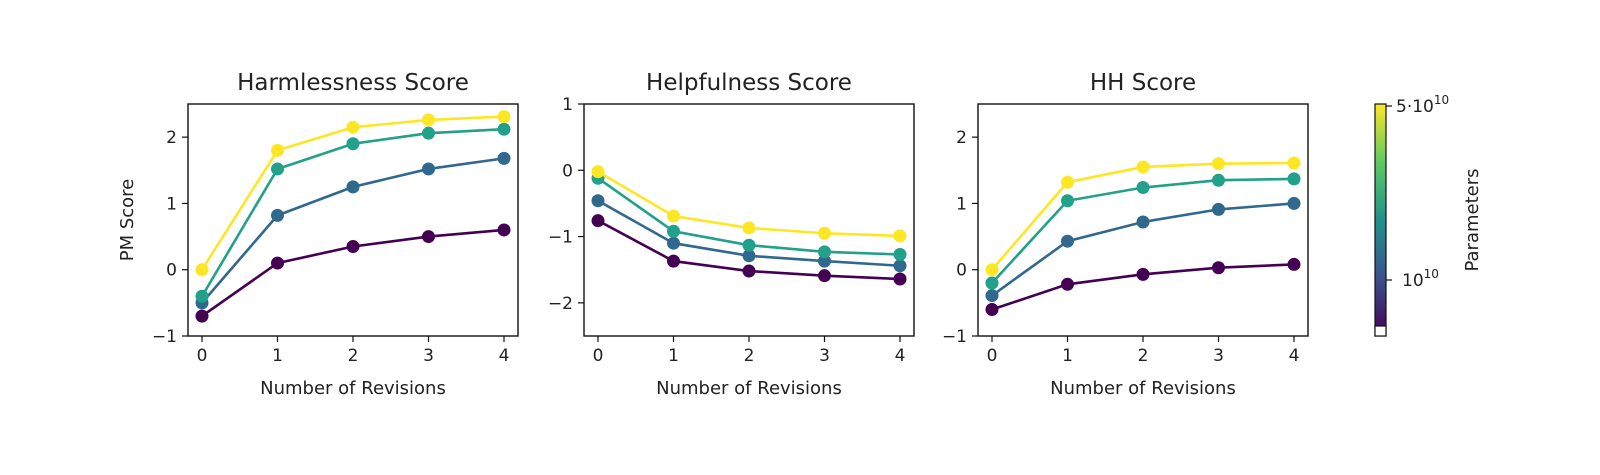 The height and width of the screenshot is (475, 1600). I want to click on colorbar-gradient, so click(1380, 220).